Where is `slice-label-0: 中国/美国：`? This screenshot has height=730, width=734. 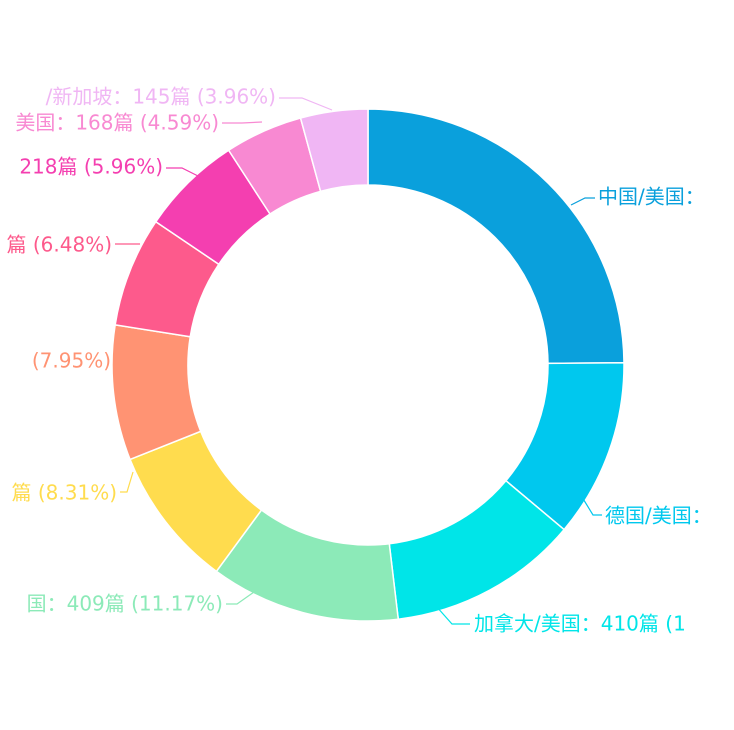
slice-label-0: 中国/美国： is located at coordinates (651, 197).